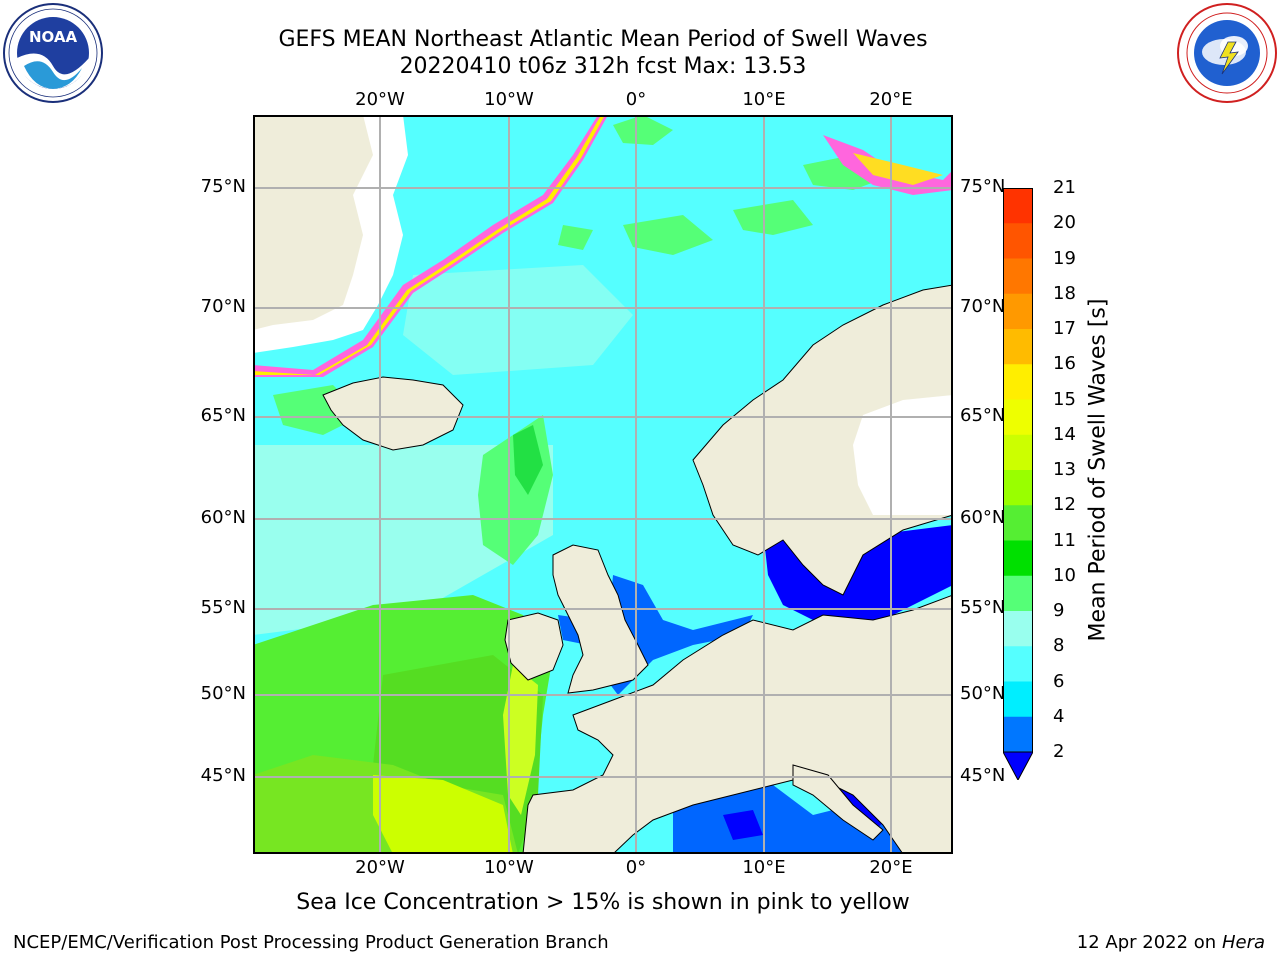 Image resolution: width=1280 pixels, height=960 pixels. I want to click on lat-label: 45°N, so click(223, 775).